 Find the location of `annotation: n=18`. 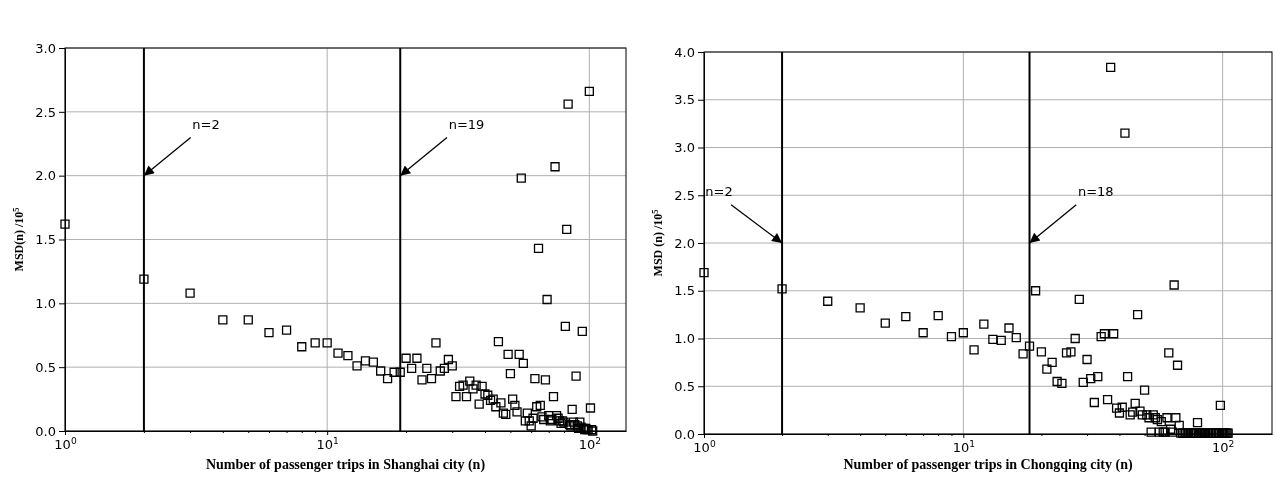

annotation: n=18 is located at coordinates (1095, 191).